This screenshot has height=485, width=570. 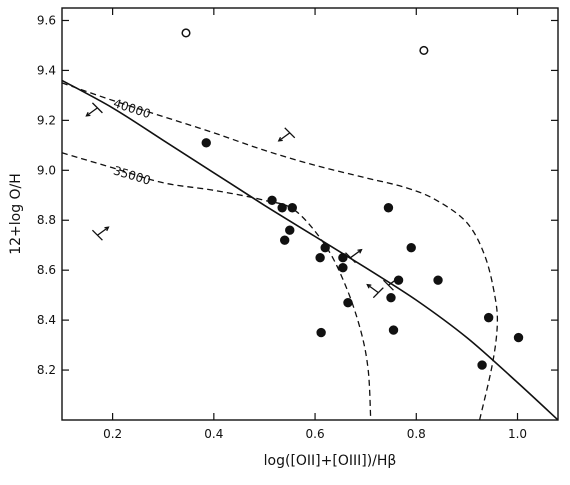 What do you see at coordinates (16, 214) in the screenshot?
I see `y-axis-label: 12+log O/H` at bounding box center [16, 214].